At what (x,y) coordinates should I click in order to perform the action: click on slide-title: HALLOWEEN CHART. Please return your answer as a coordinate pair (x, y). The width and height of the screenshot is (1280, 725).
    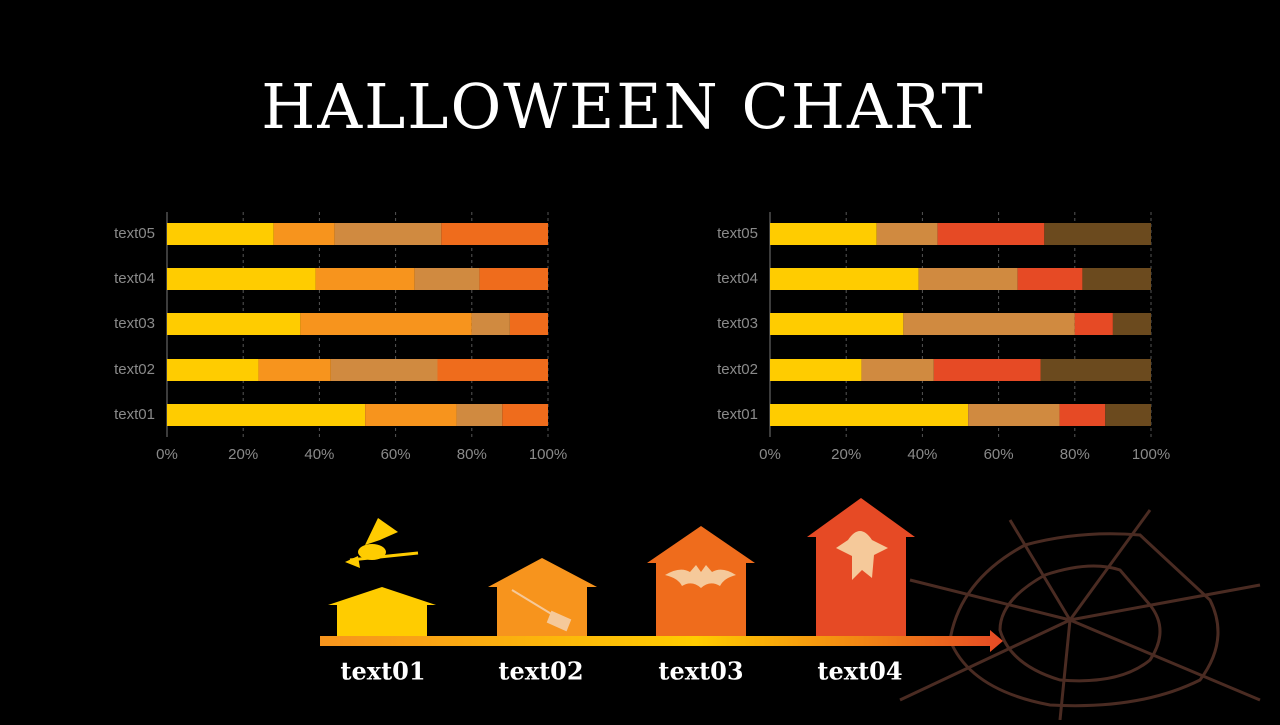
    Looking at the image, I should click on (622, 106).